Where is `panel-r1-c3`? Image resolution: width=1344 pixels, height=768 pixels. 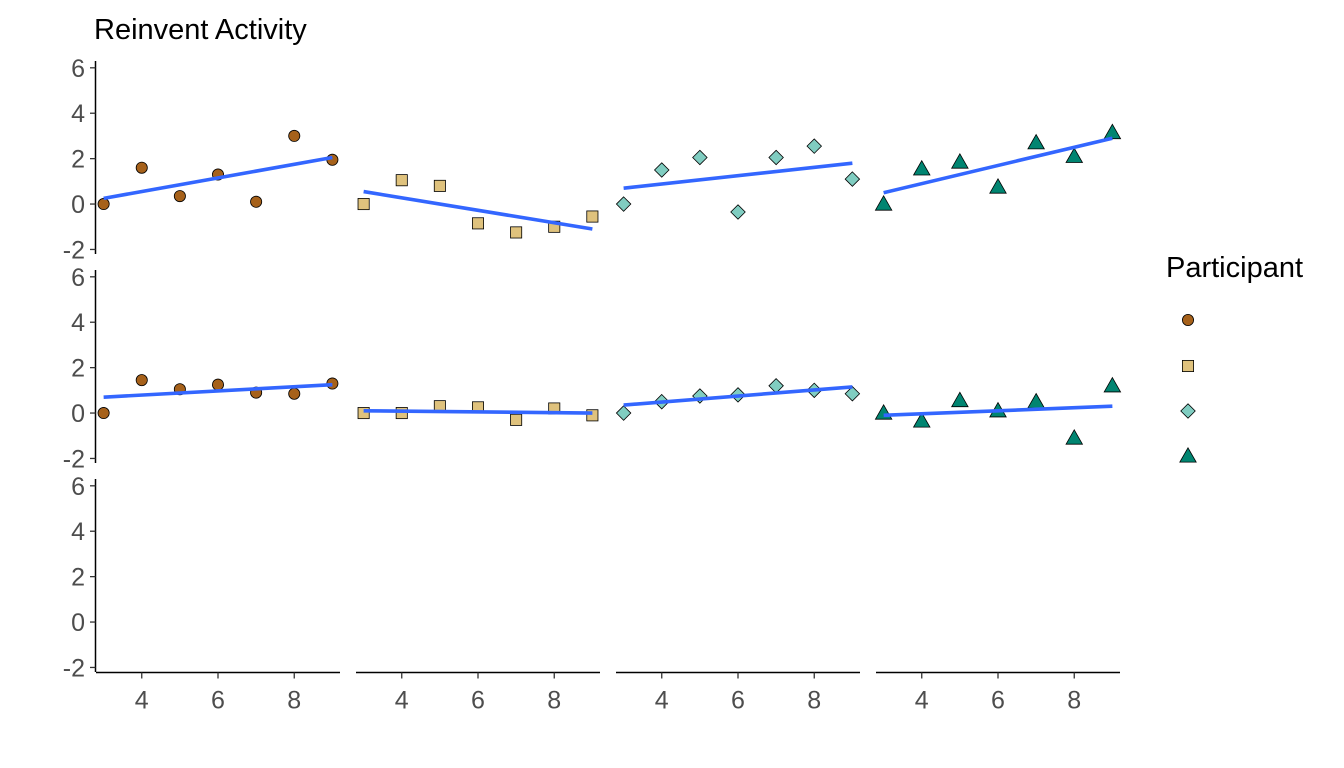 panel-r1-c3 is located at coordinates (738, 179).